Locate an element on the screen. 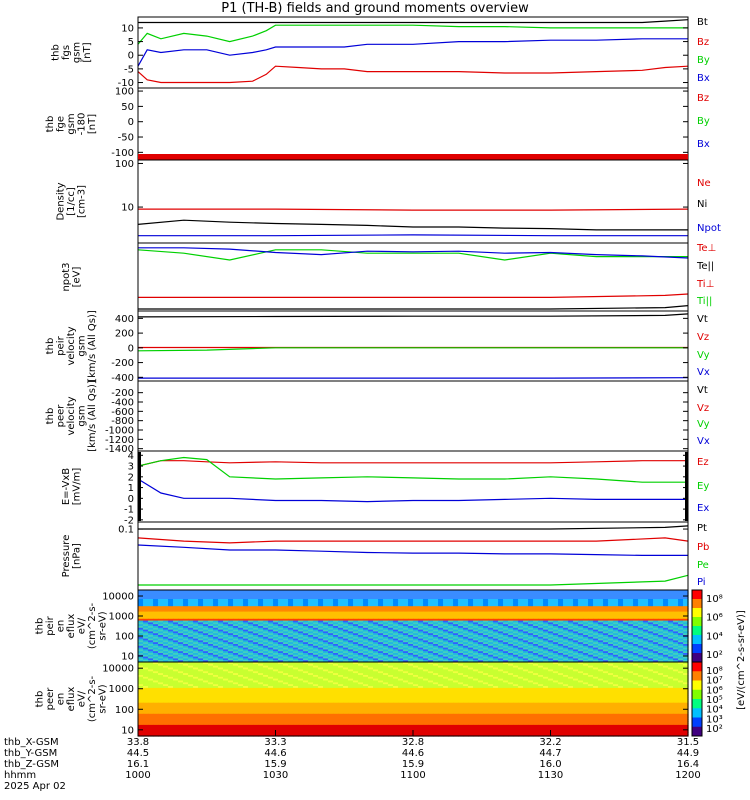 This screenshot has width=750, height=800. y-axis-label: (cm^2-s- is located at coordinates (92, 625).